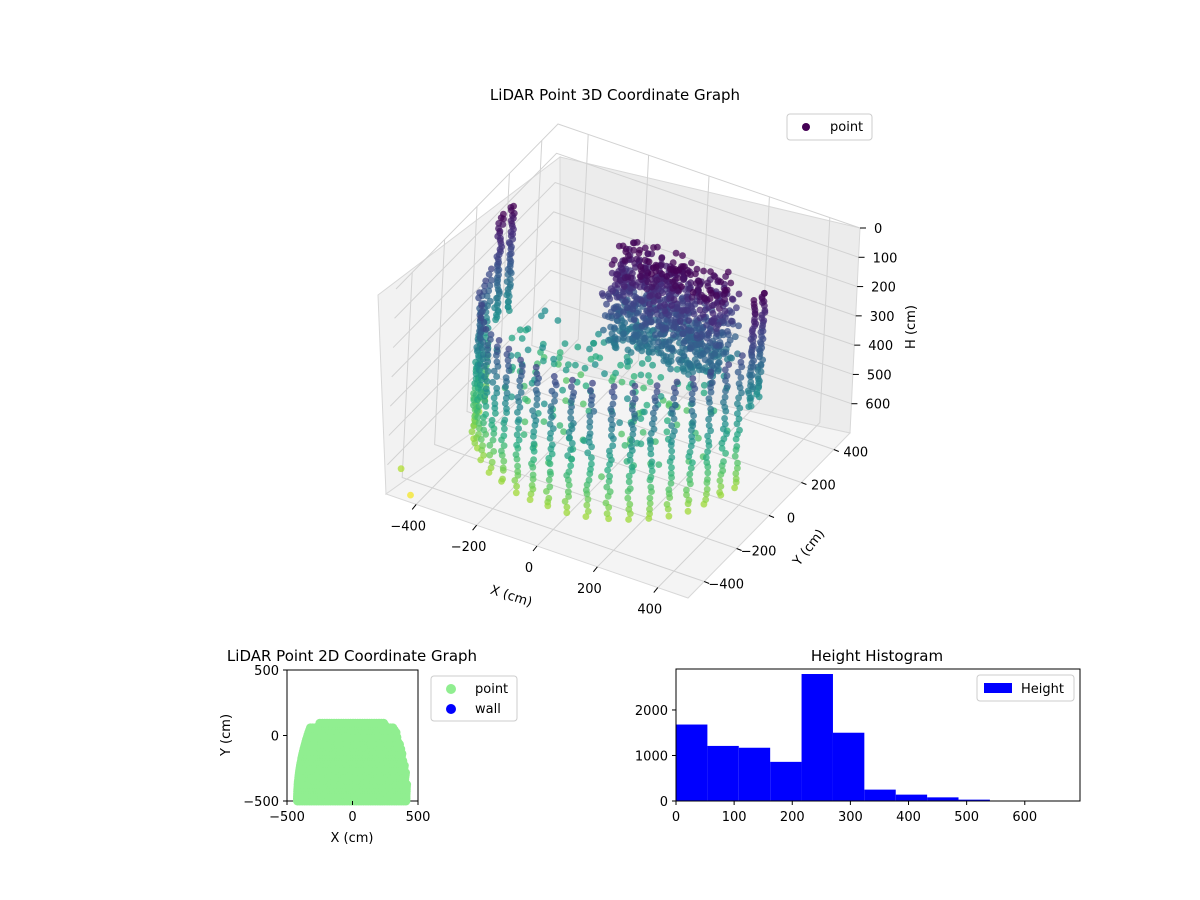  I want to click on histogram-ticks: 0 100 200 300 400 500 600 0 1000 2000, so click(836, 764).